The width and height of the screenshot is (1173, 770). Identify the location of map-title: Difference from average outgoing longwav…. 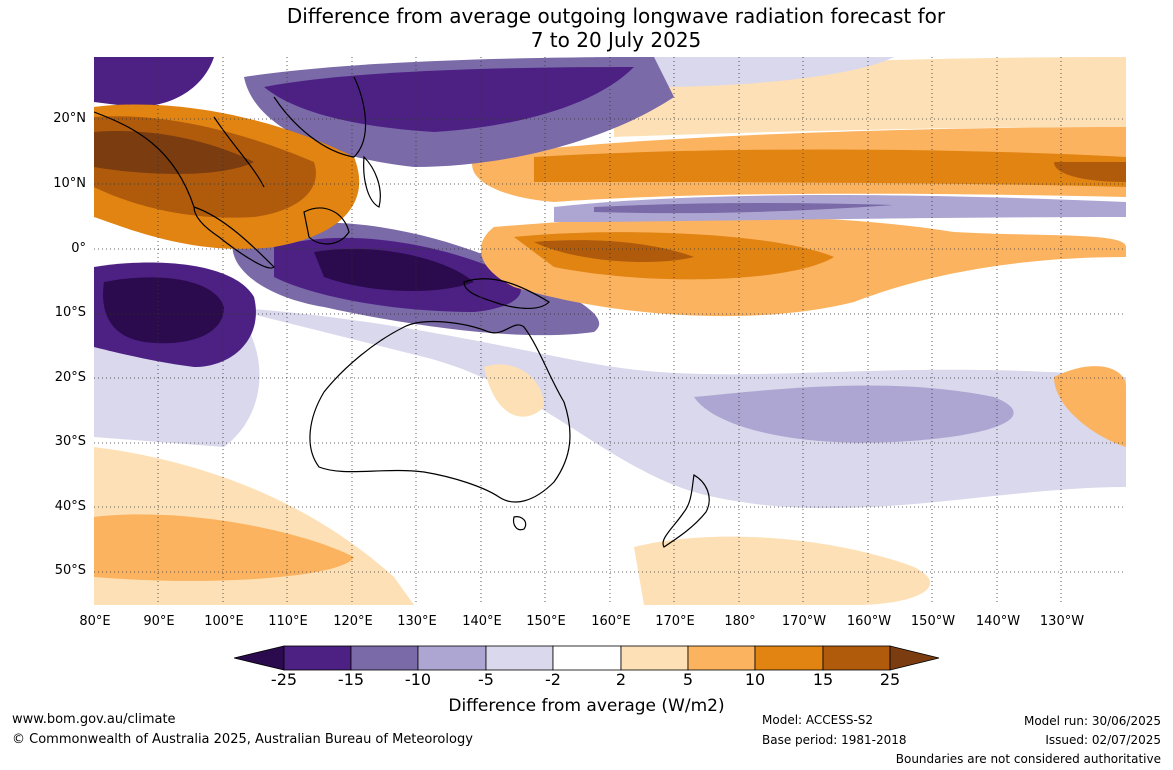
(586, 28).